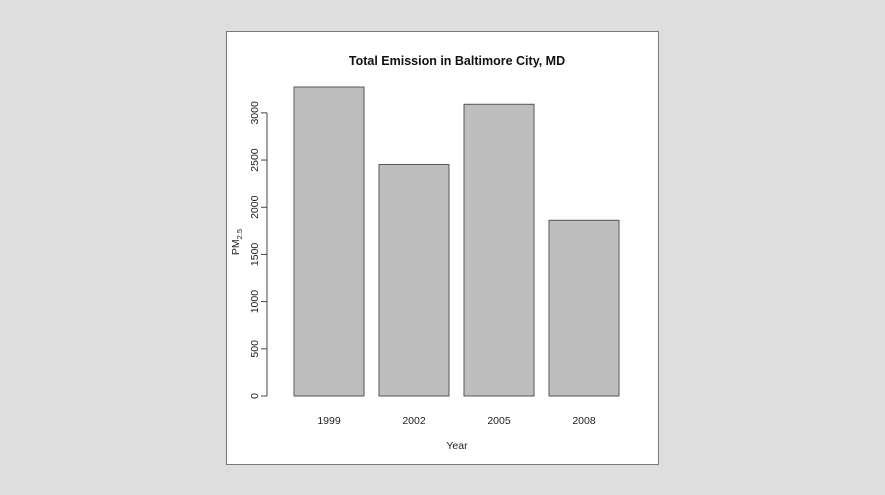 Image resolution: width=885 pixels, height=495 pixels. I want to click on y-tick-label-500: 500, so click(255, 349).